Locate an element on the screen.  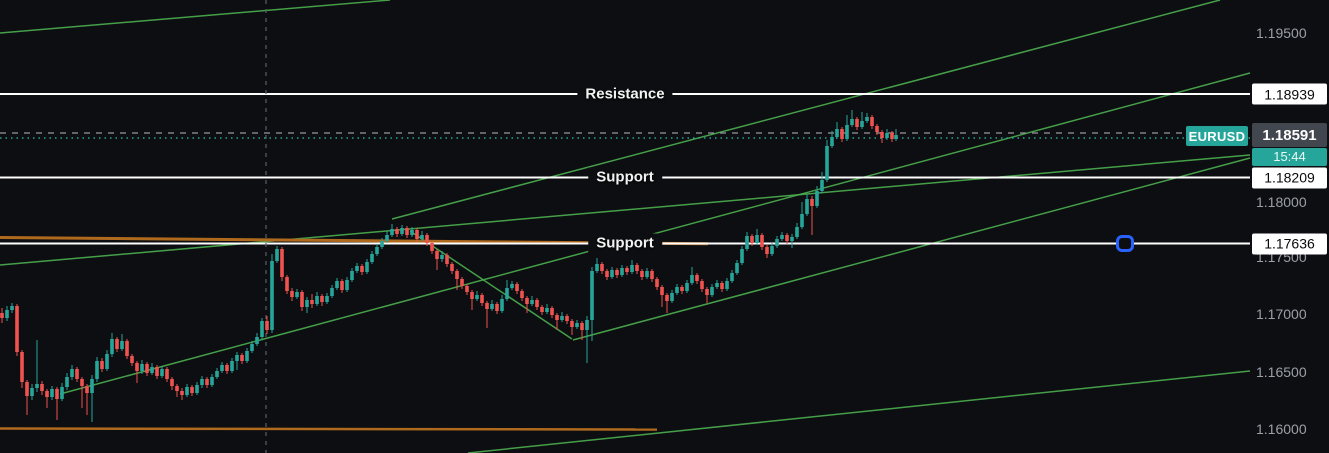
support-lower-label: Support is located at coordinates (625, 243).